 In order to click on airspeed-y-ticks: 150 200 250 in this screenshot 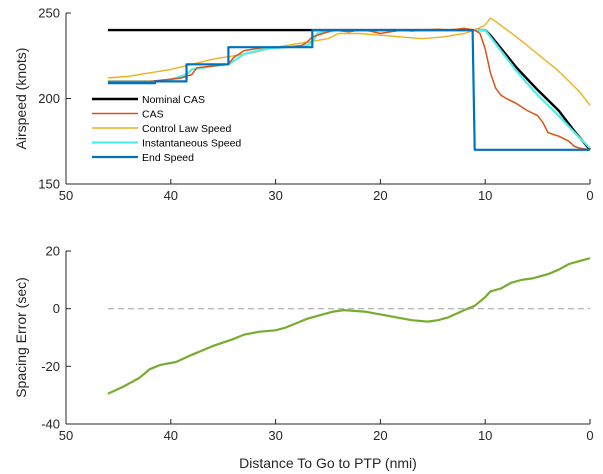, I will do `click(54, 99)`.